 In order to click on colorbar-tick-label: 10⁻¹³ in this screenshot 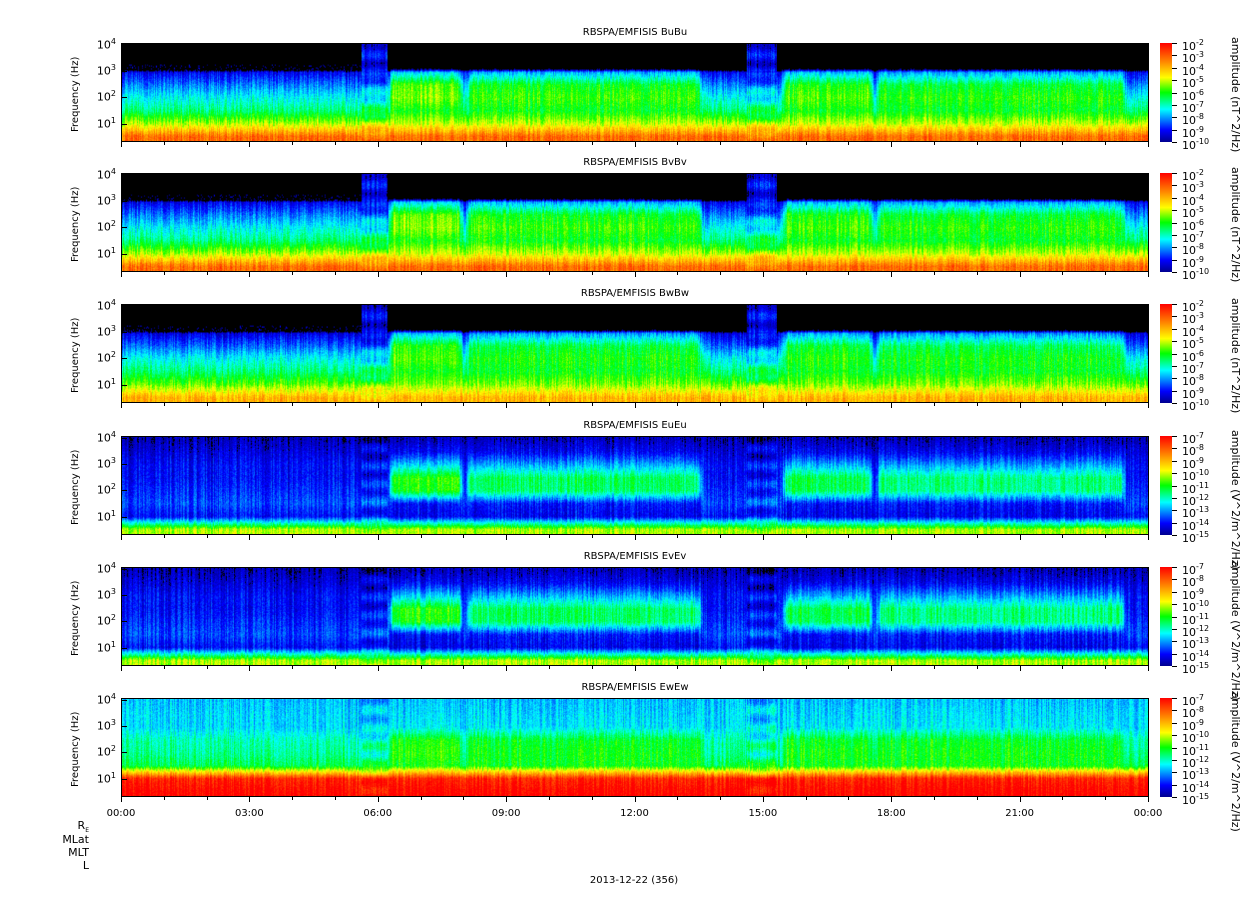, I will do `click(1195, 642)`.